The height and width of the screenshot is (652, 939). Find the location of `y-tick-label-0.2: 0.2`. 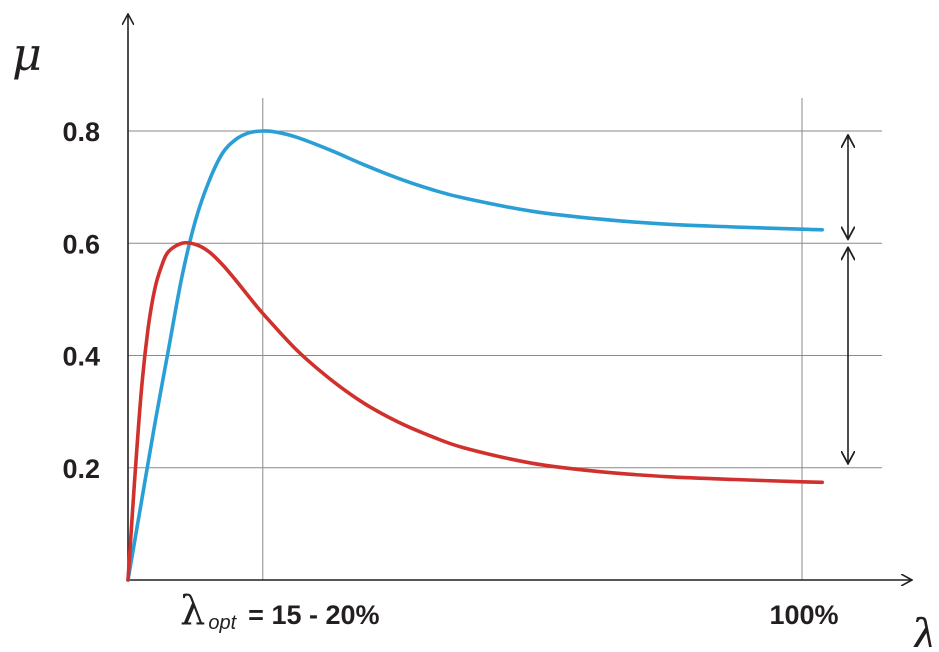

y-tick-label-0.2: 0.2 is located at coordinates (81, 469).